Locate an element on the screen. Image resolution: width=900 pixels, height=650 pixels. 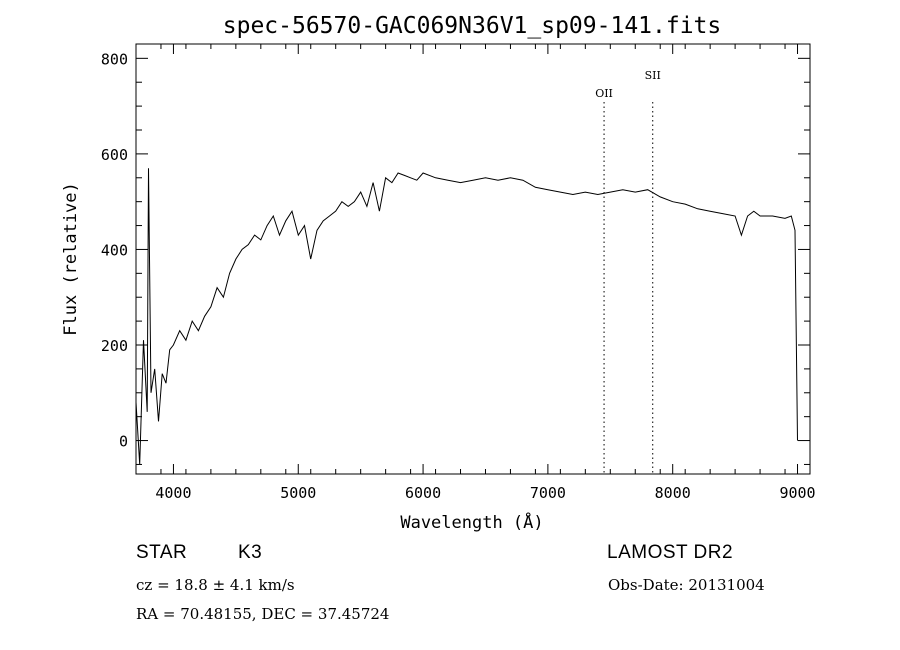
emission-line-label: OII is located at coordinates (604, 93).